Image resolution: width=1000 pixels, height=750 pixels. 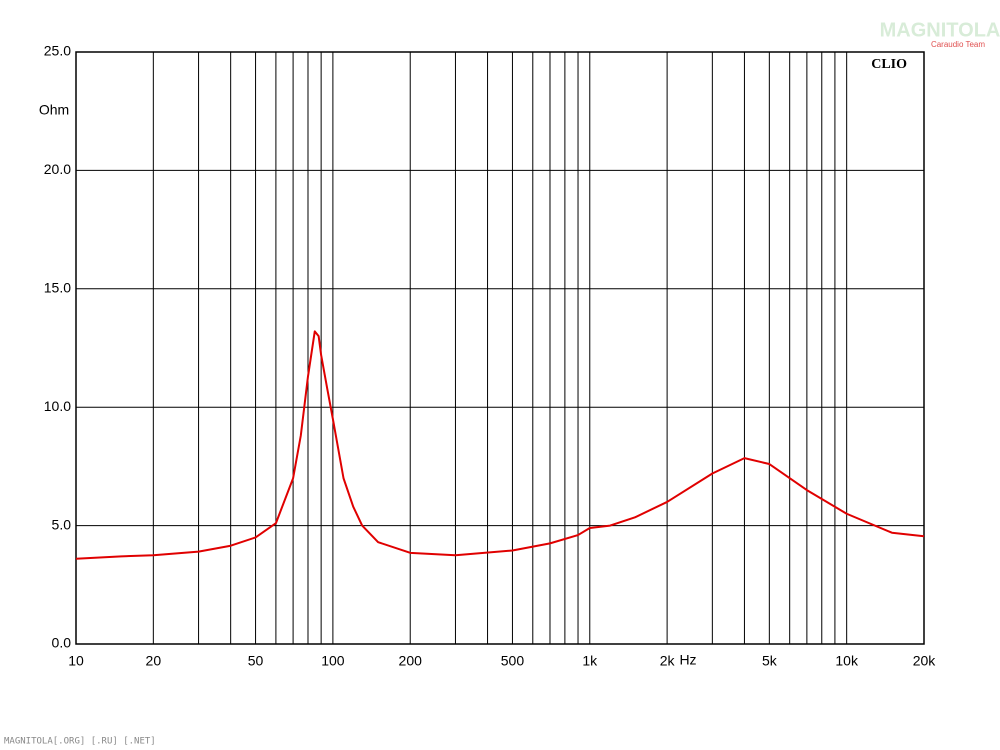 What do you see at coordinates (770, 661) in the screenshot?
I see `x-tick-label: 5k` at bounding box center [770, 661].